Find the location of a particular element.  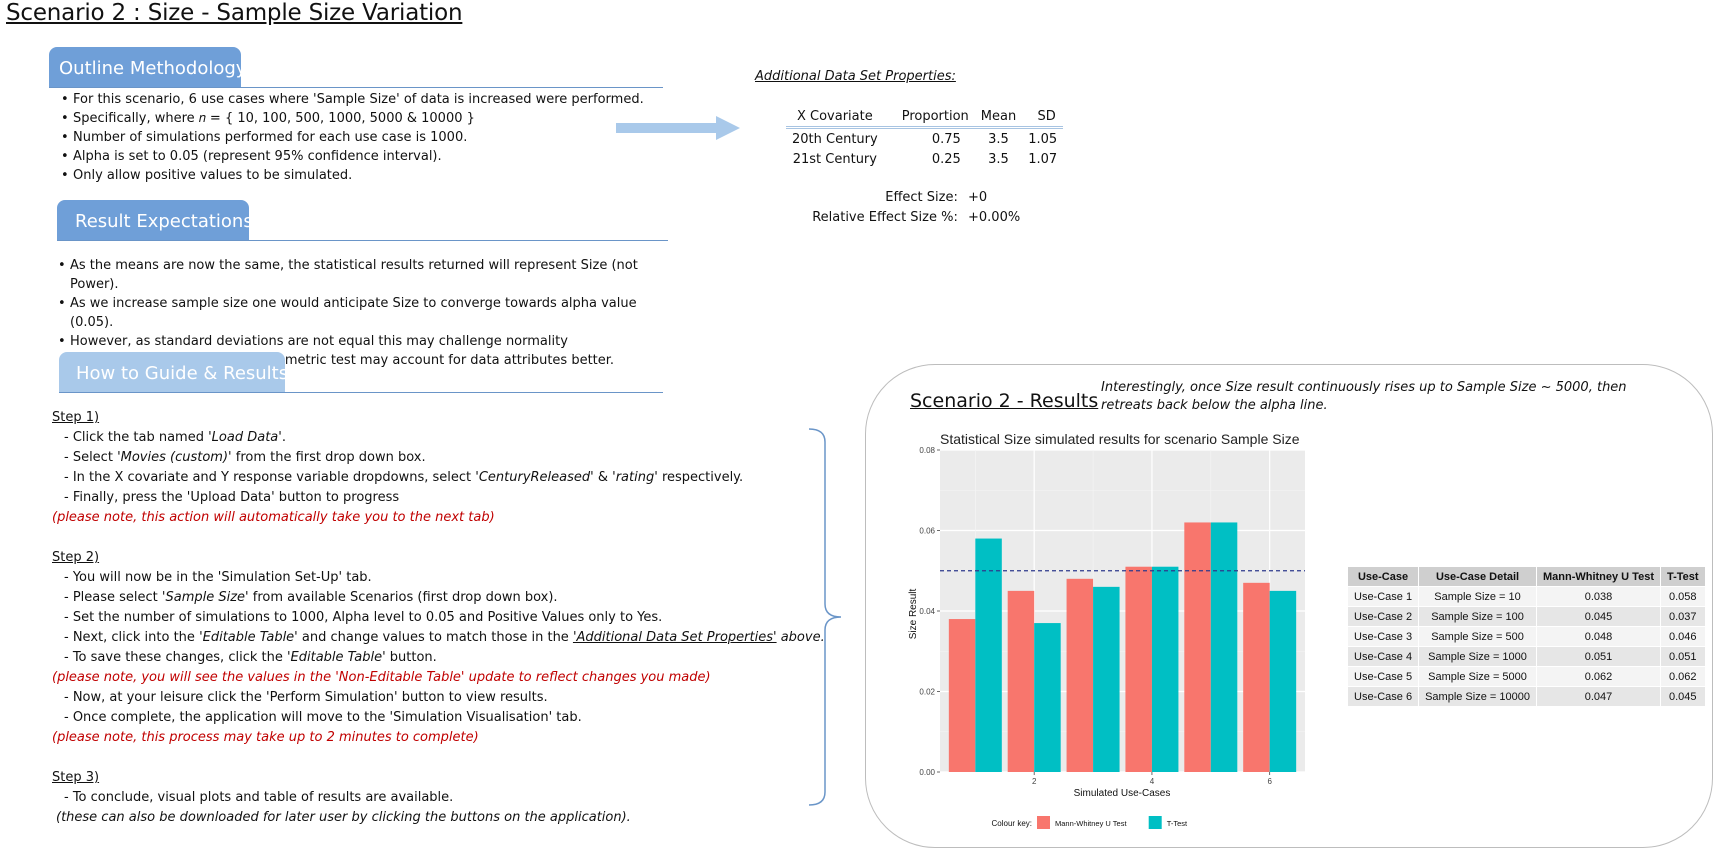

y-tick-label: 0.08 is located at coordinates (927, 450).